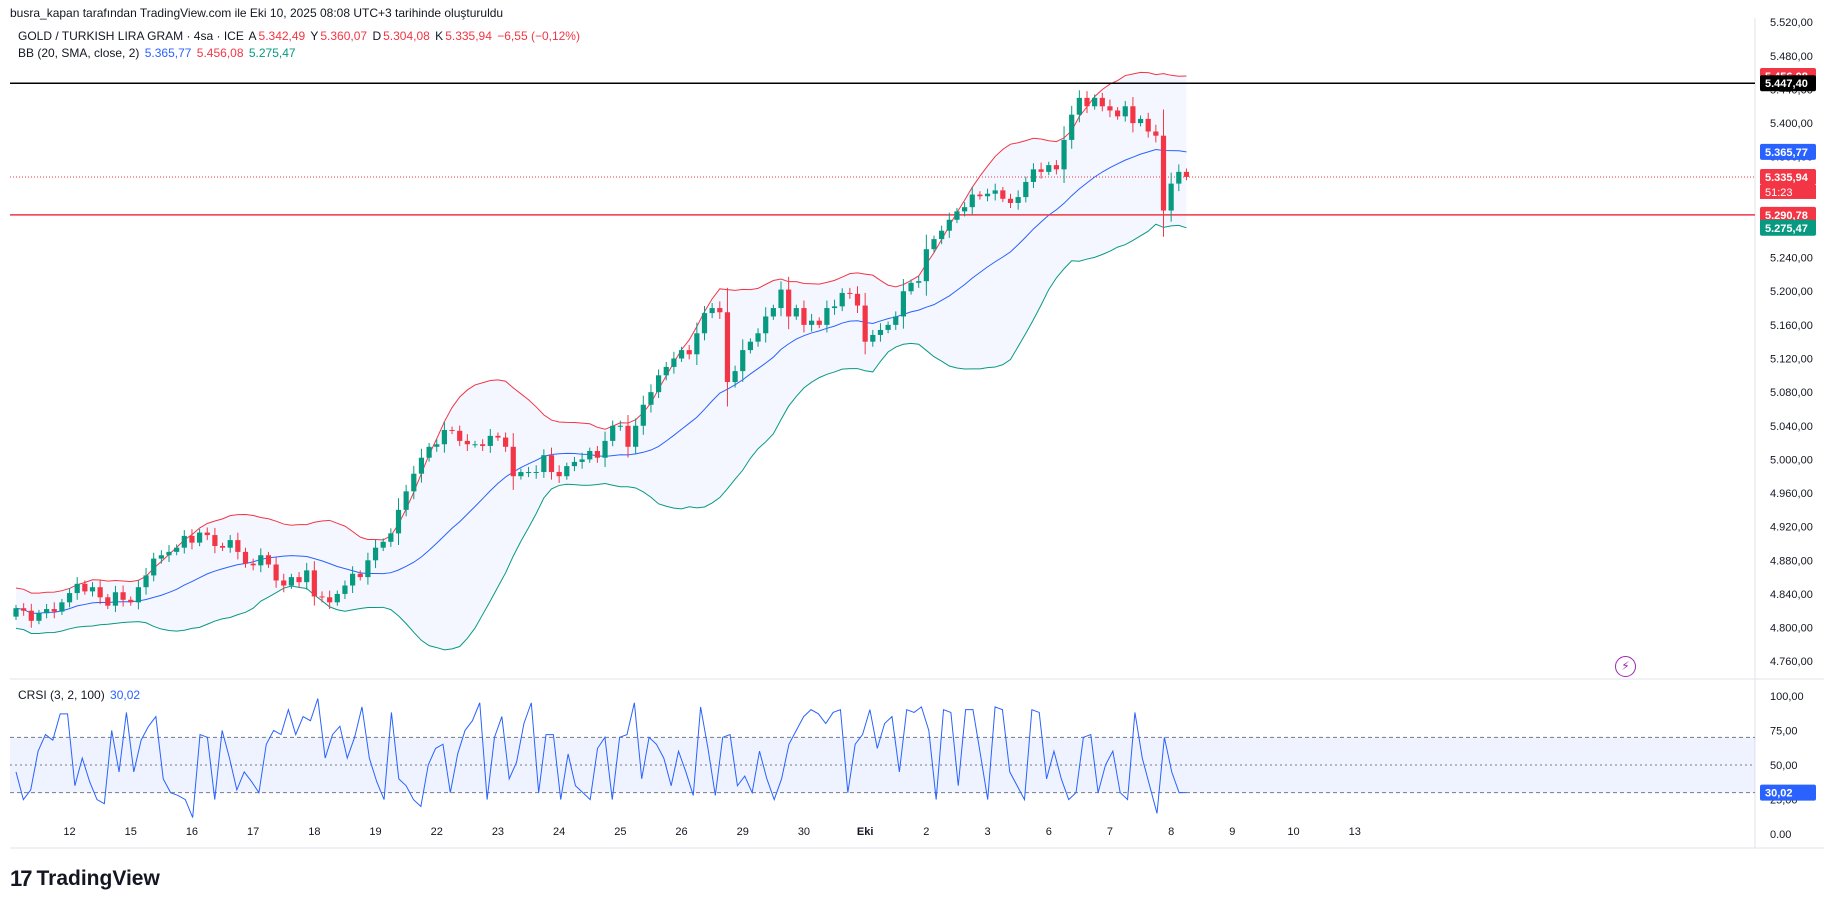  I want to click on time-tick-label: 3, so click(987, 832).